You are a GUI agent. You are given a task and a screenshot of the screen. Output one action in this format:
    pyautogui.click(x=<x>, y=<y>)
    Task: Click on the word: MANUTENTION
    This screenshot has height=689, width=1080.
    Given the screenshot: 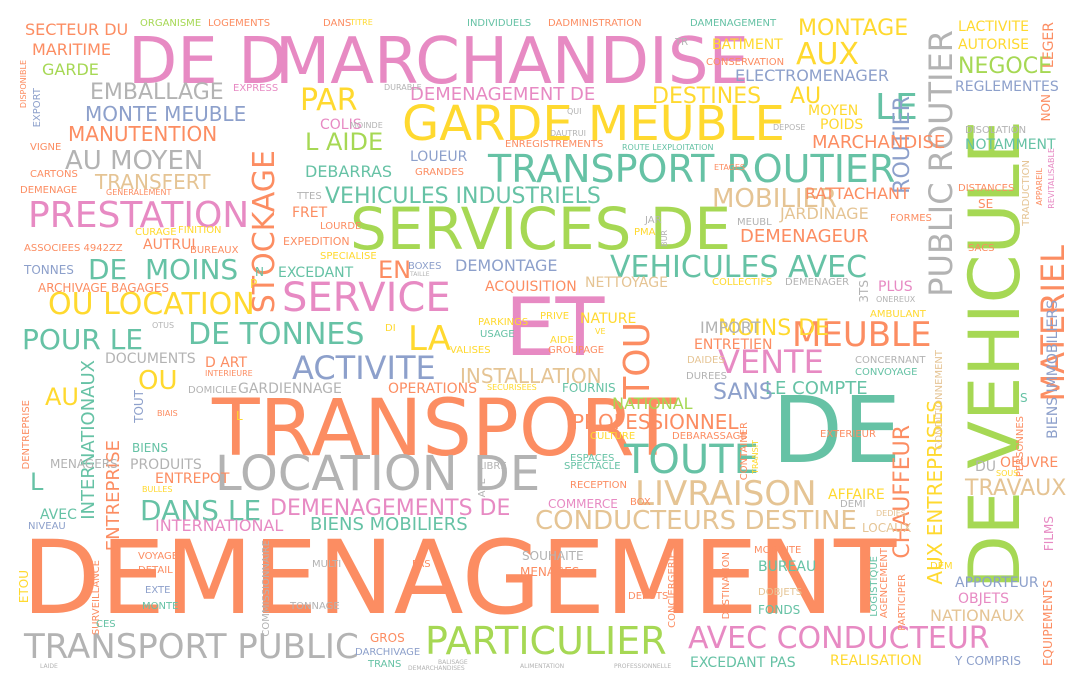 What is the action you would take?
    pyautogui.click(x=143, y=134)
    